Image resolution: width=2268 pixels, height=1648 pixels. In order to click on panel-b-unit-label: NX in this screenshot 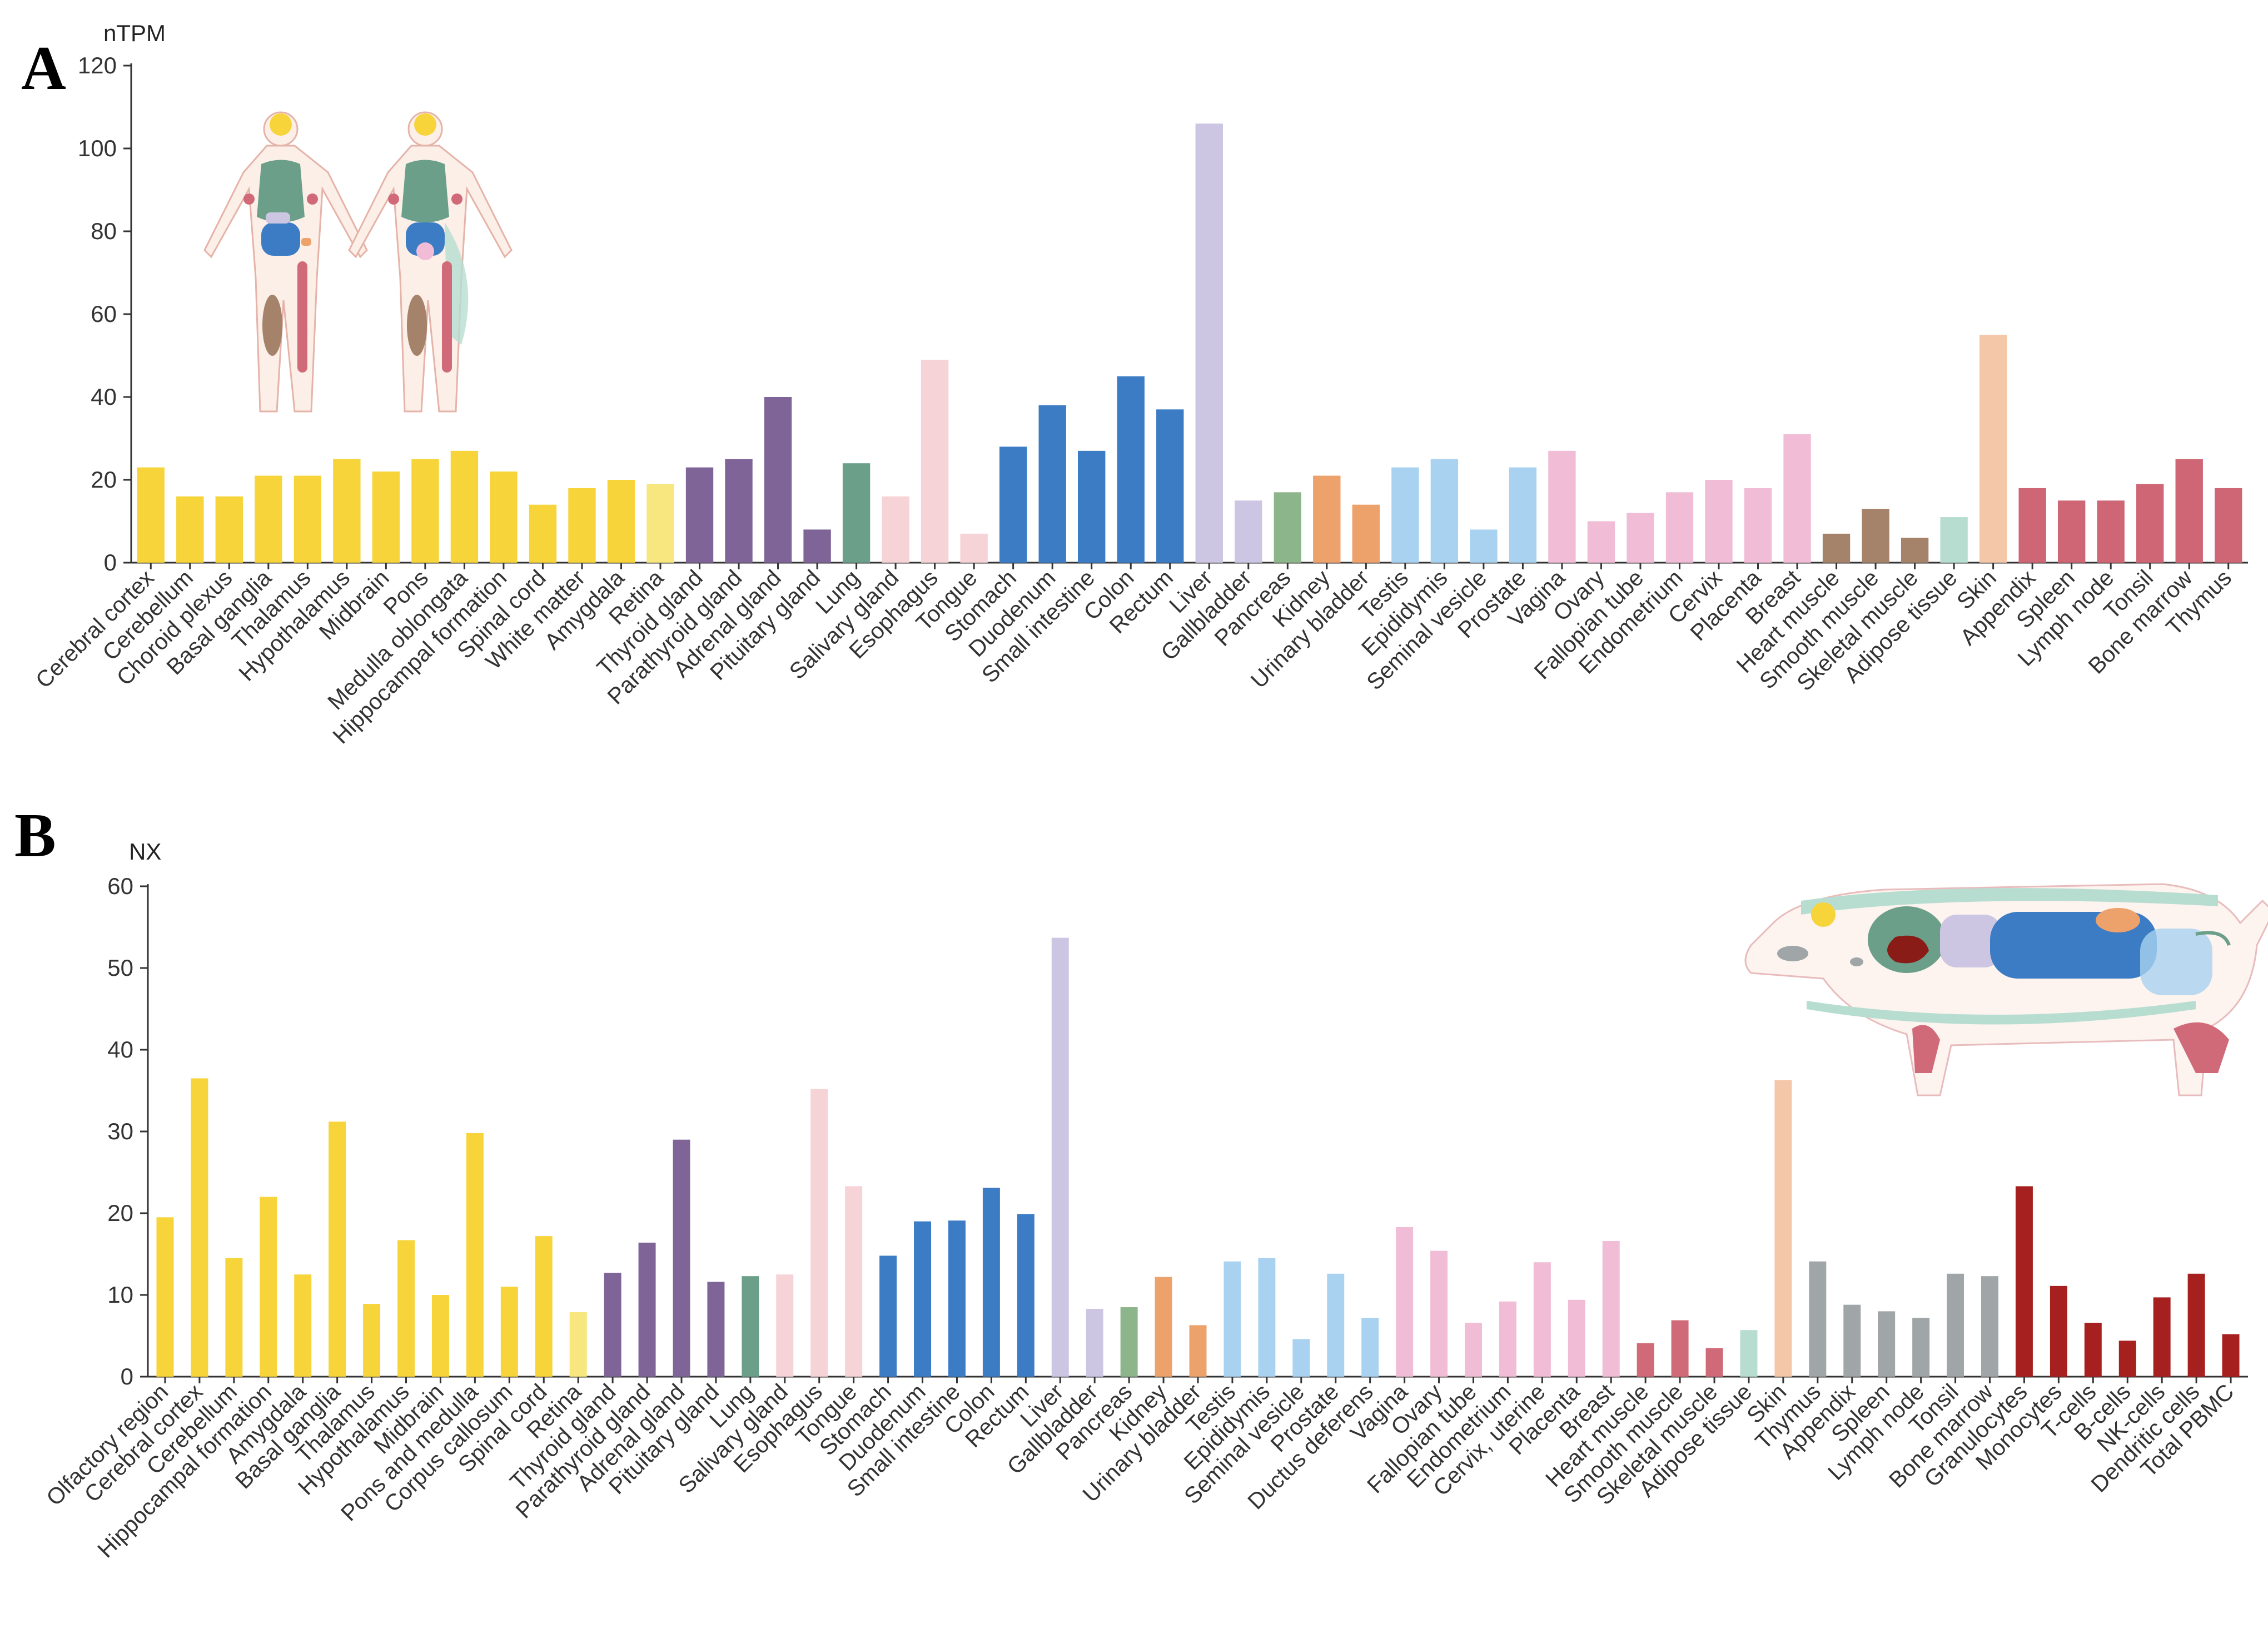, I will do `click(145, 851)`.